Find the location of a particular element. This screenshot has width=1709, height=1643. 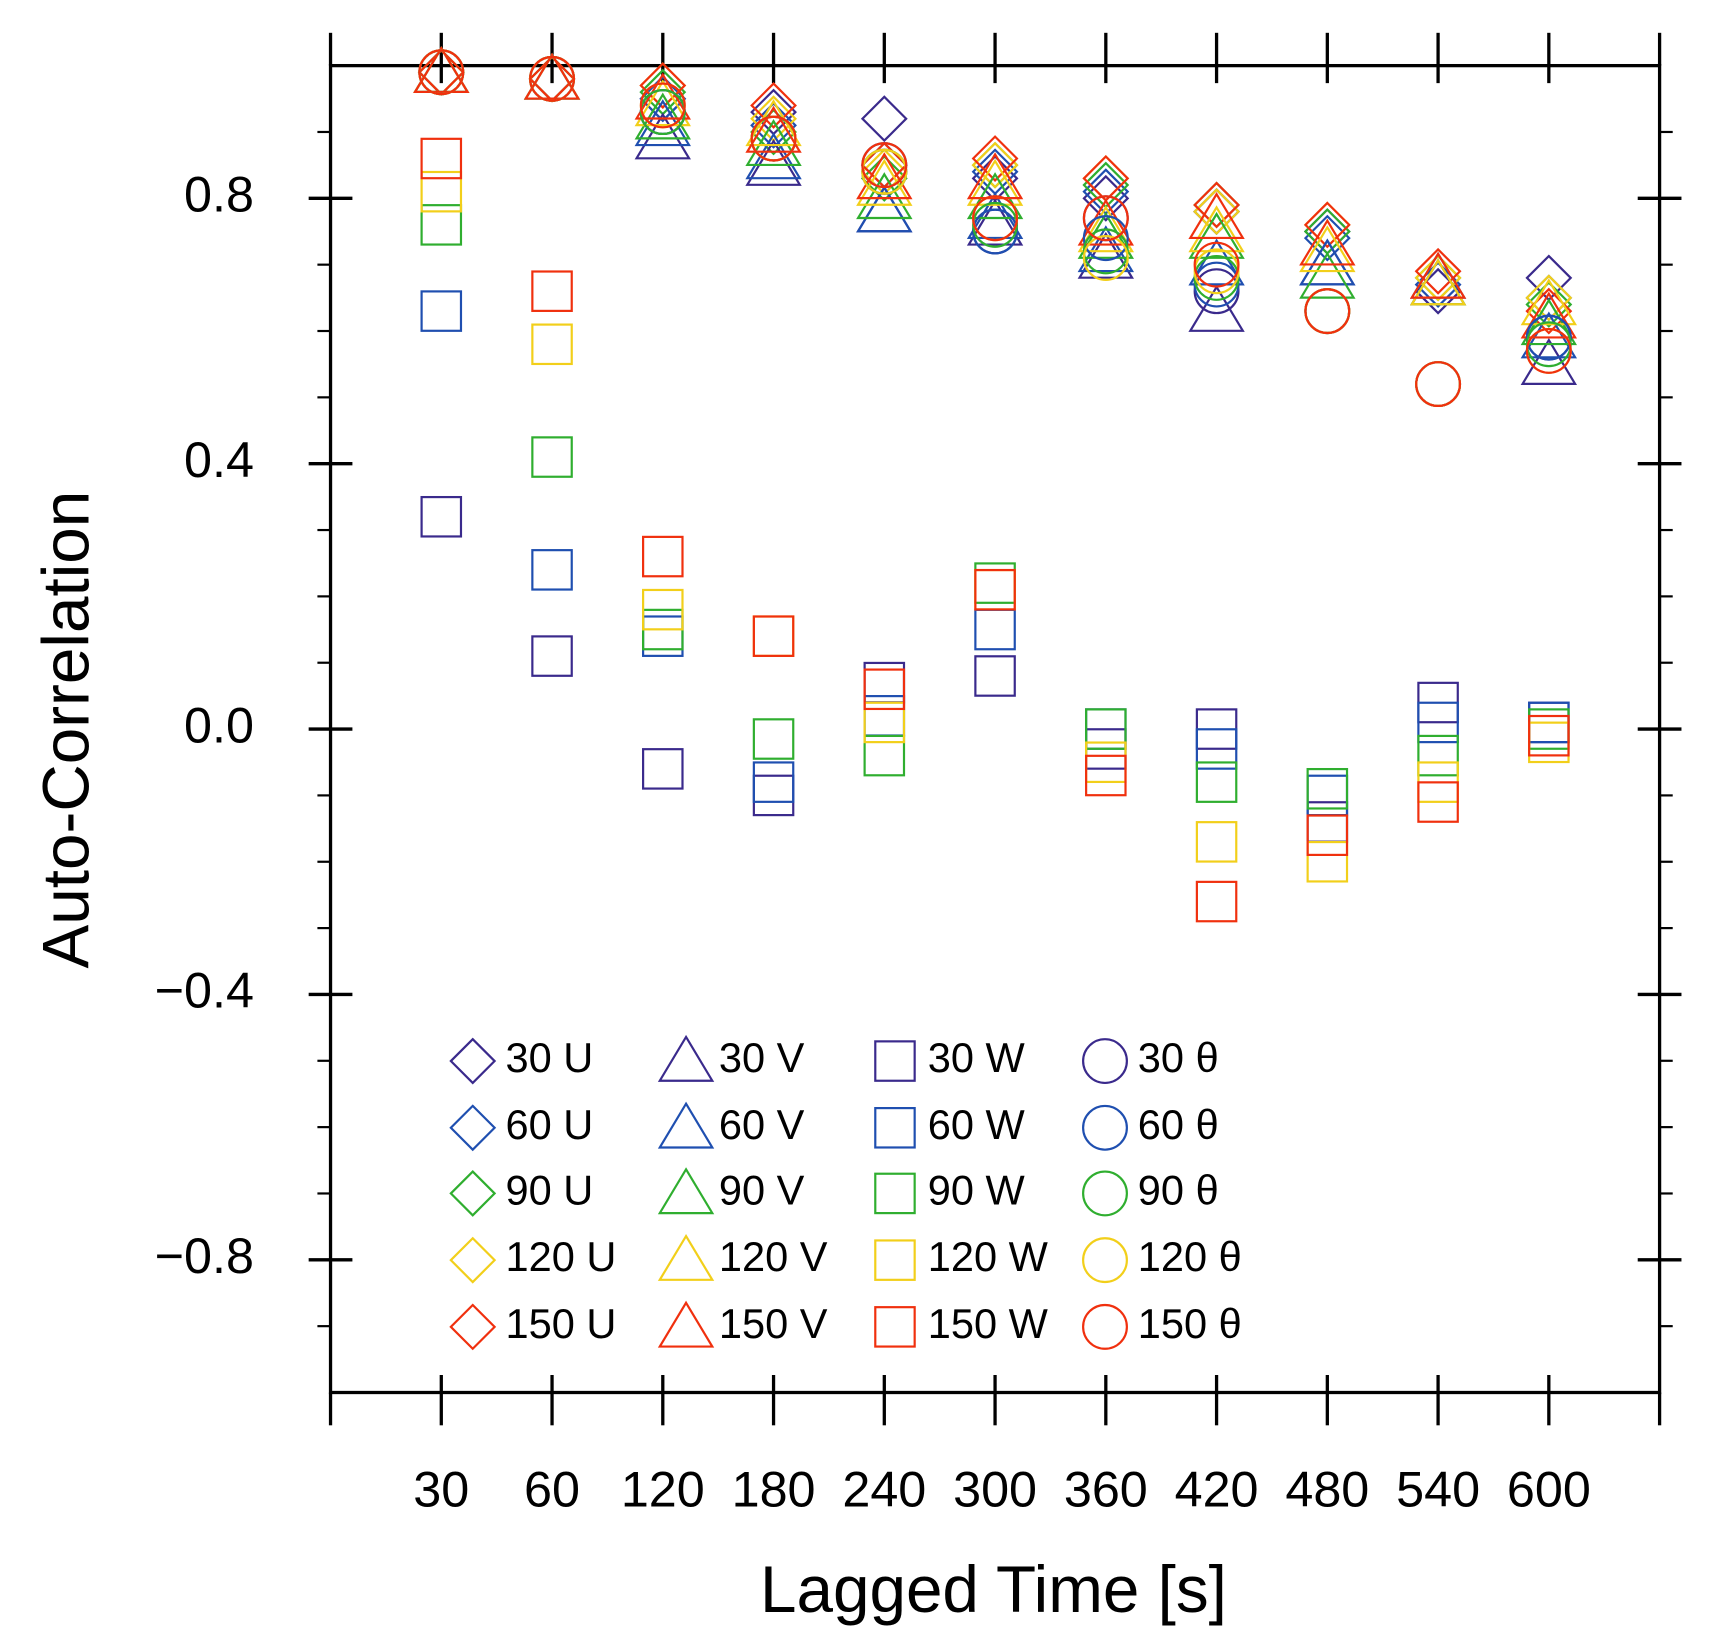

legend-label: 120 θ is located at coordinates (1190, 1256).